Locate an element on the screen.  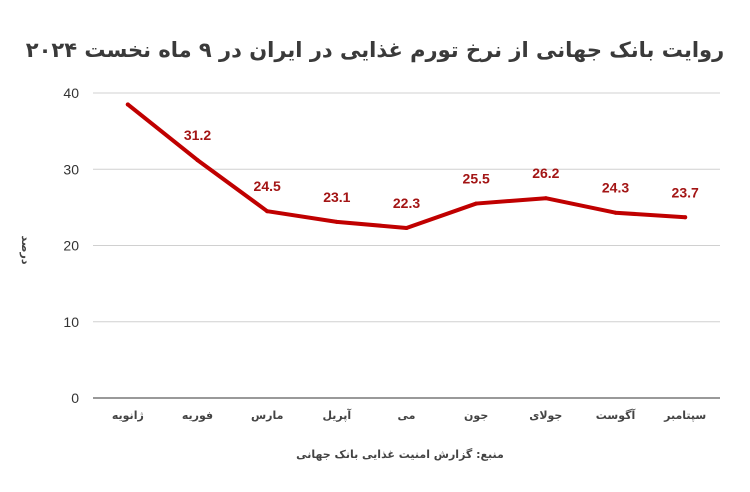
y-tick-label: 30 is located at coordinates (71, 169).